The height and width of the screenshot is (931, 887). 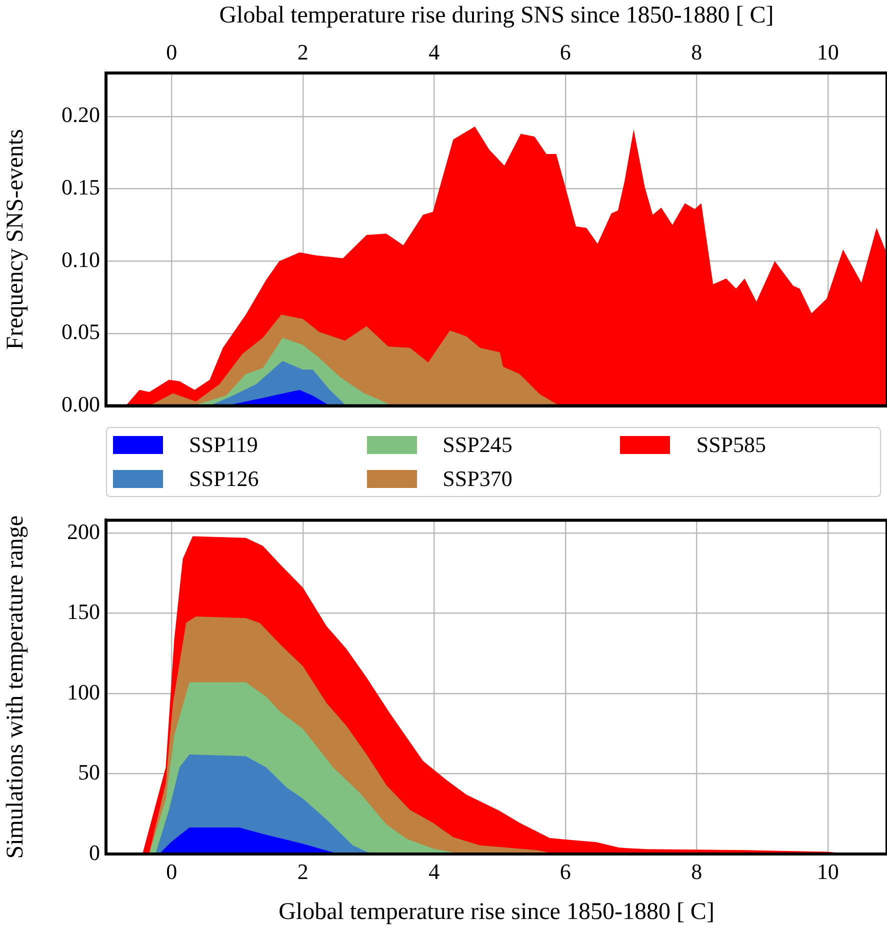 What do you see at coordinates (81, 115) in the screenshot?
I see `y-tick-label: 0.20` at bounding box center [81, 115].